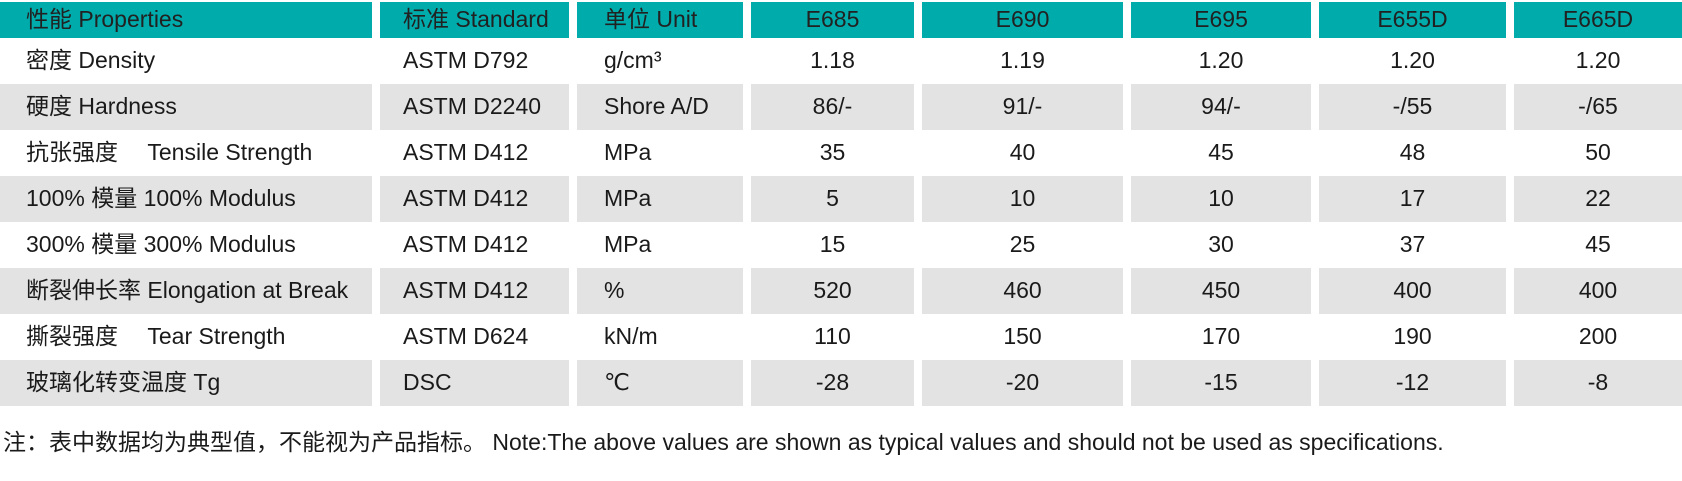  Describe the element at coordinates (1217, 291) in the screenshot. I see `value-cell: 450` at that location.